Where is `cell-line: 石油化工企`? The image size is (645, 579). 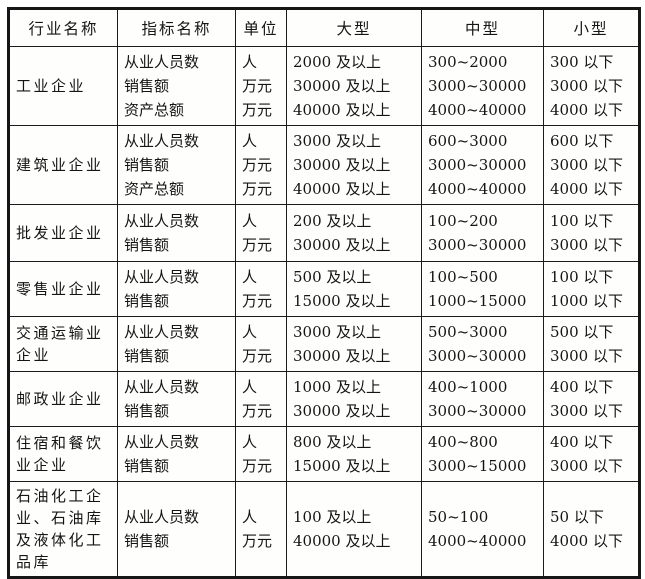
cell-line: 石油化工企 is located at coordinates (60, 496).